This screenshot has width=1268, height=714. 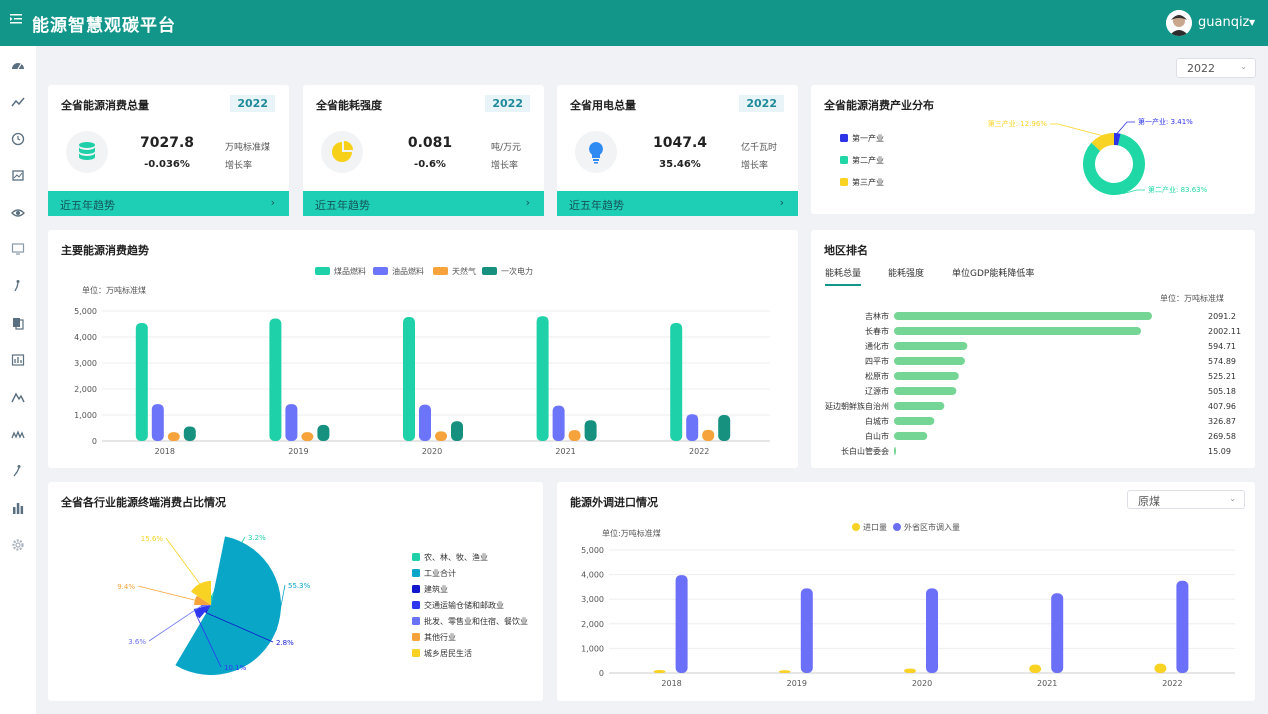 What do you see at coordinates (18, 323) in the screenshot?
I see `document-icon` at bounding box center [18, 323].